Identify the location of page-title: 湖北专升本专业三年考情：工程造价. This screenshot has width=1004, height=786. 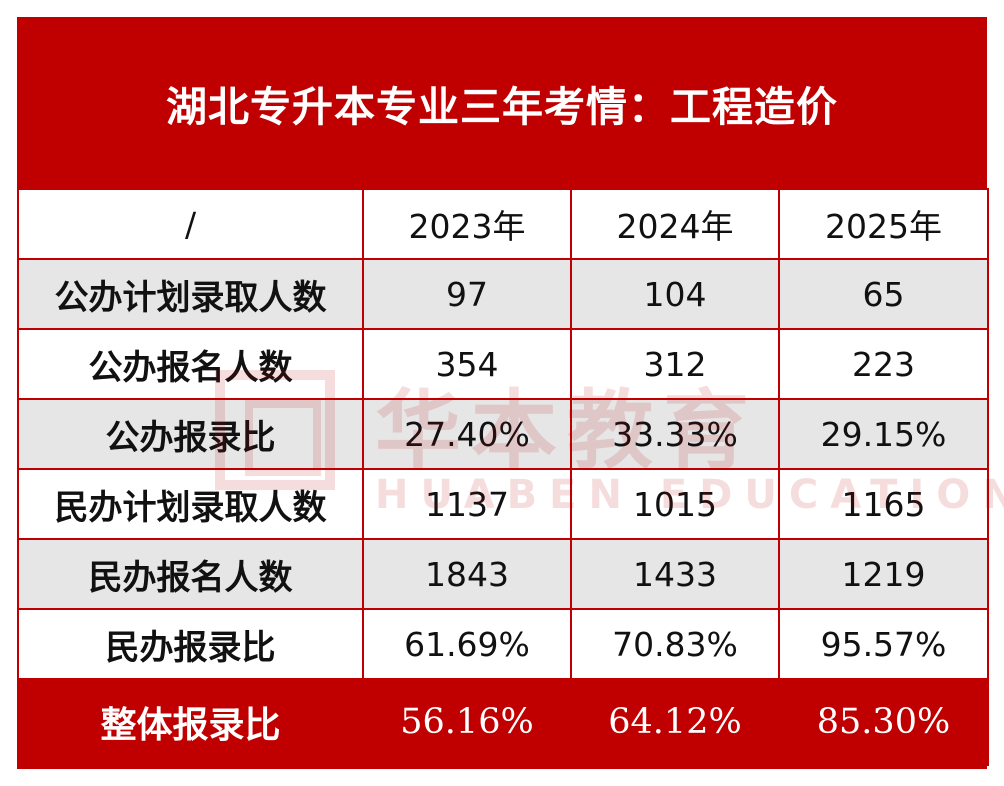
(502, 106).